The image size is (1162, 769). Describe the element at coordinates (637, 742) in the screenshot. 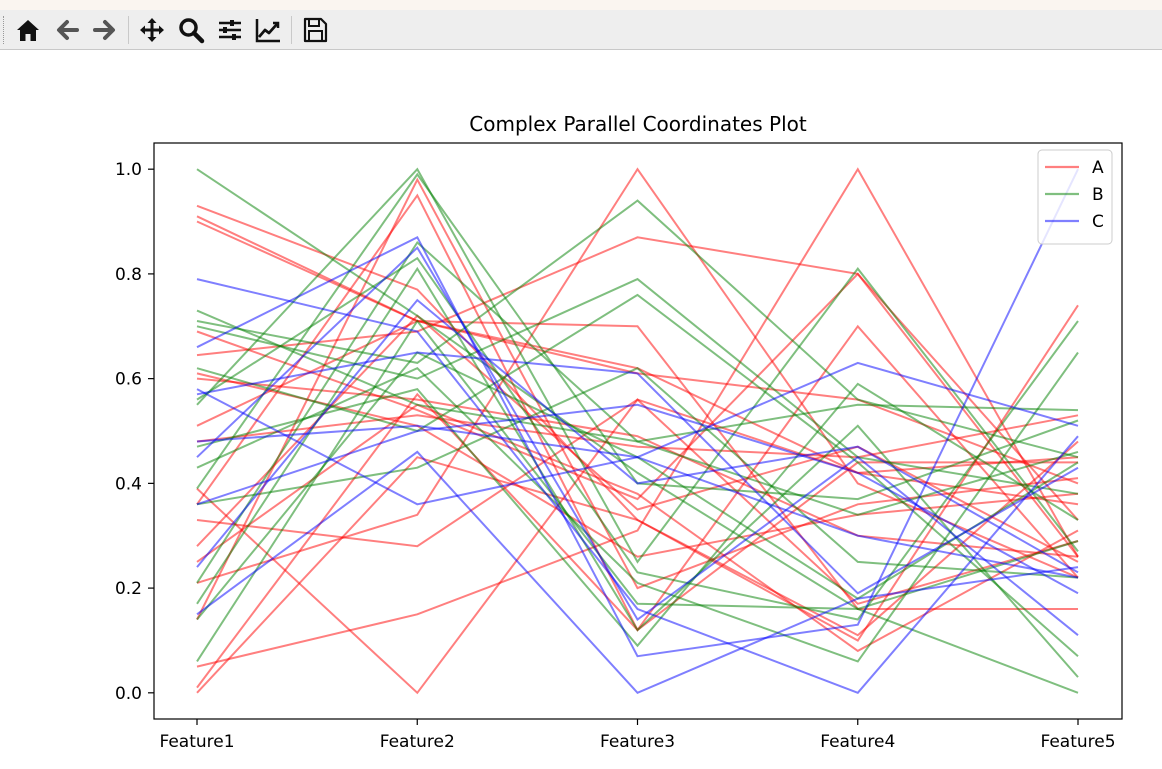

I see `x-tick-label: Feature3` at that location.